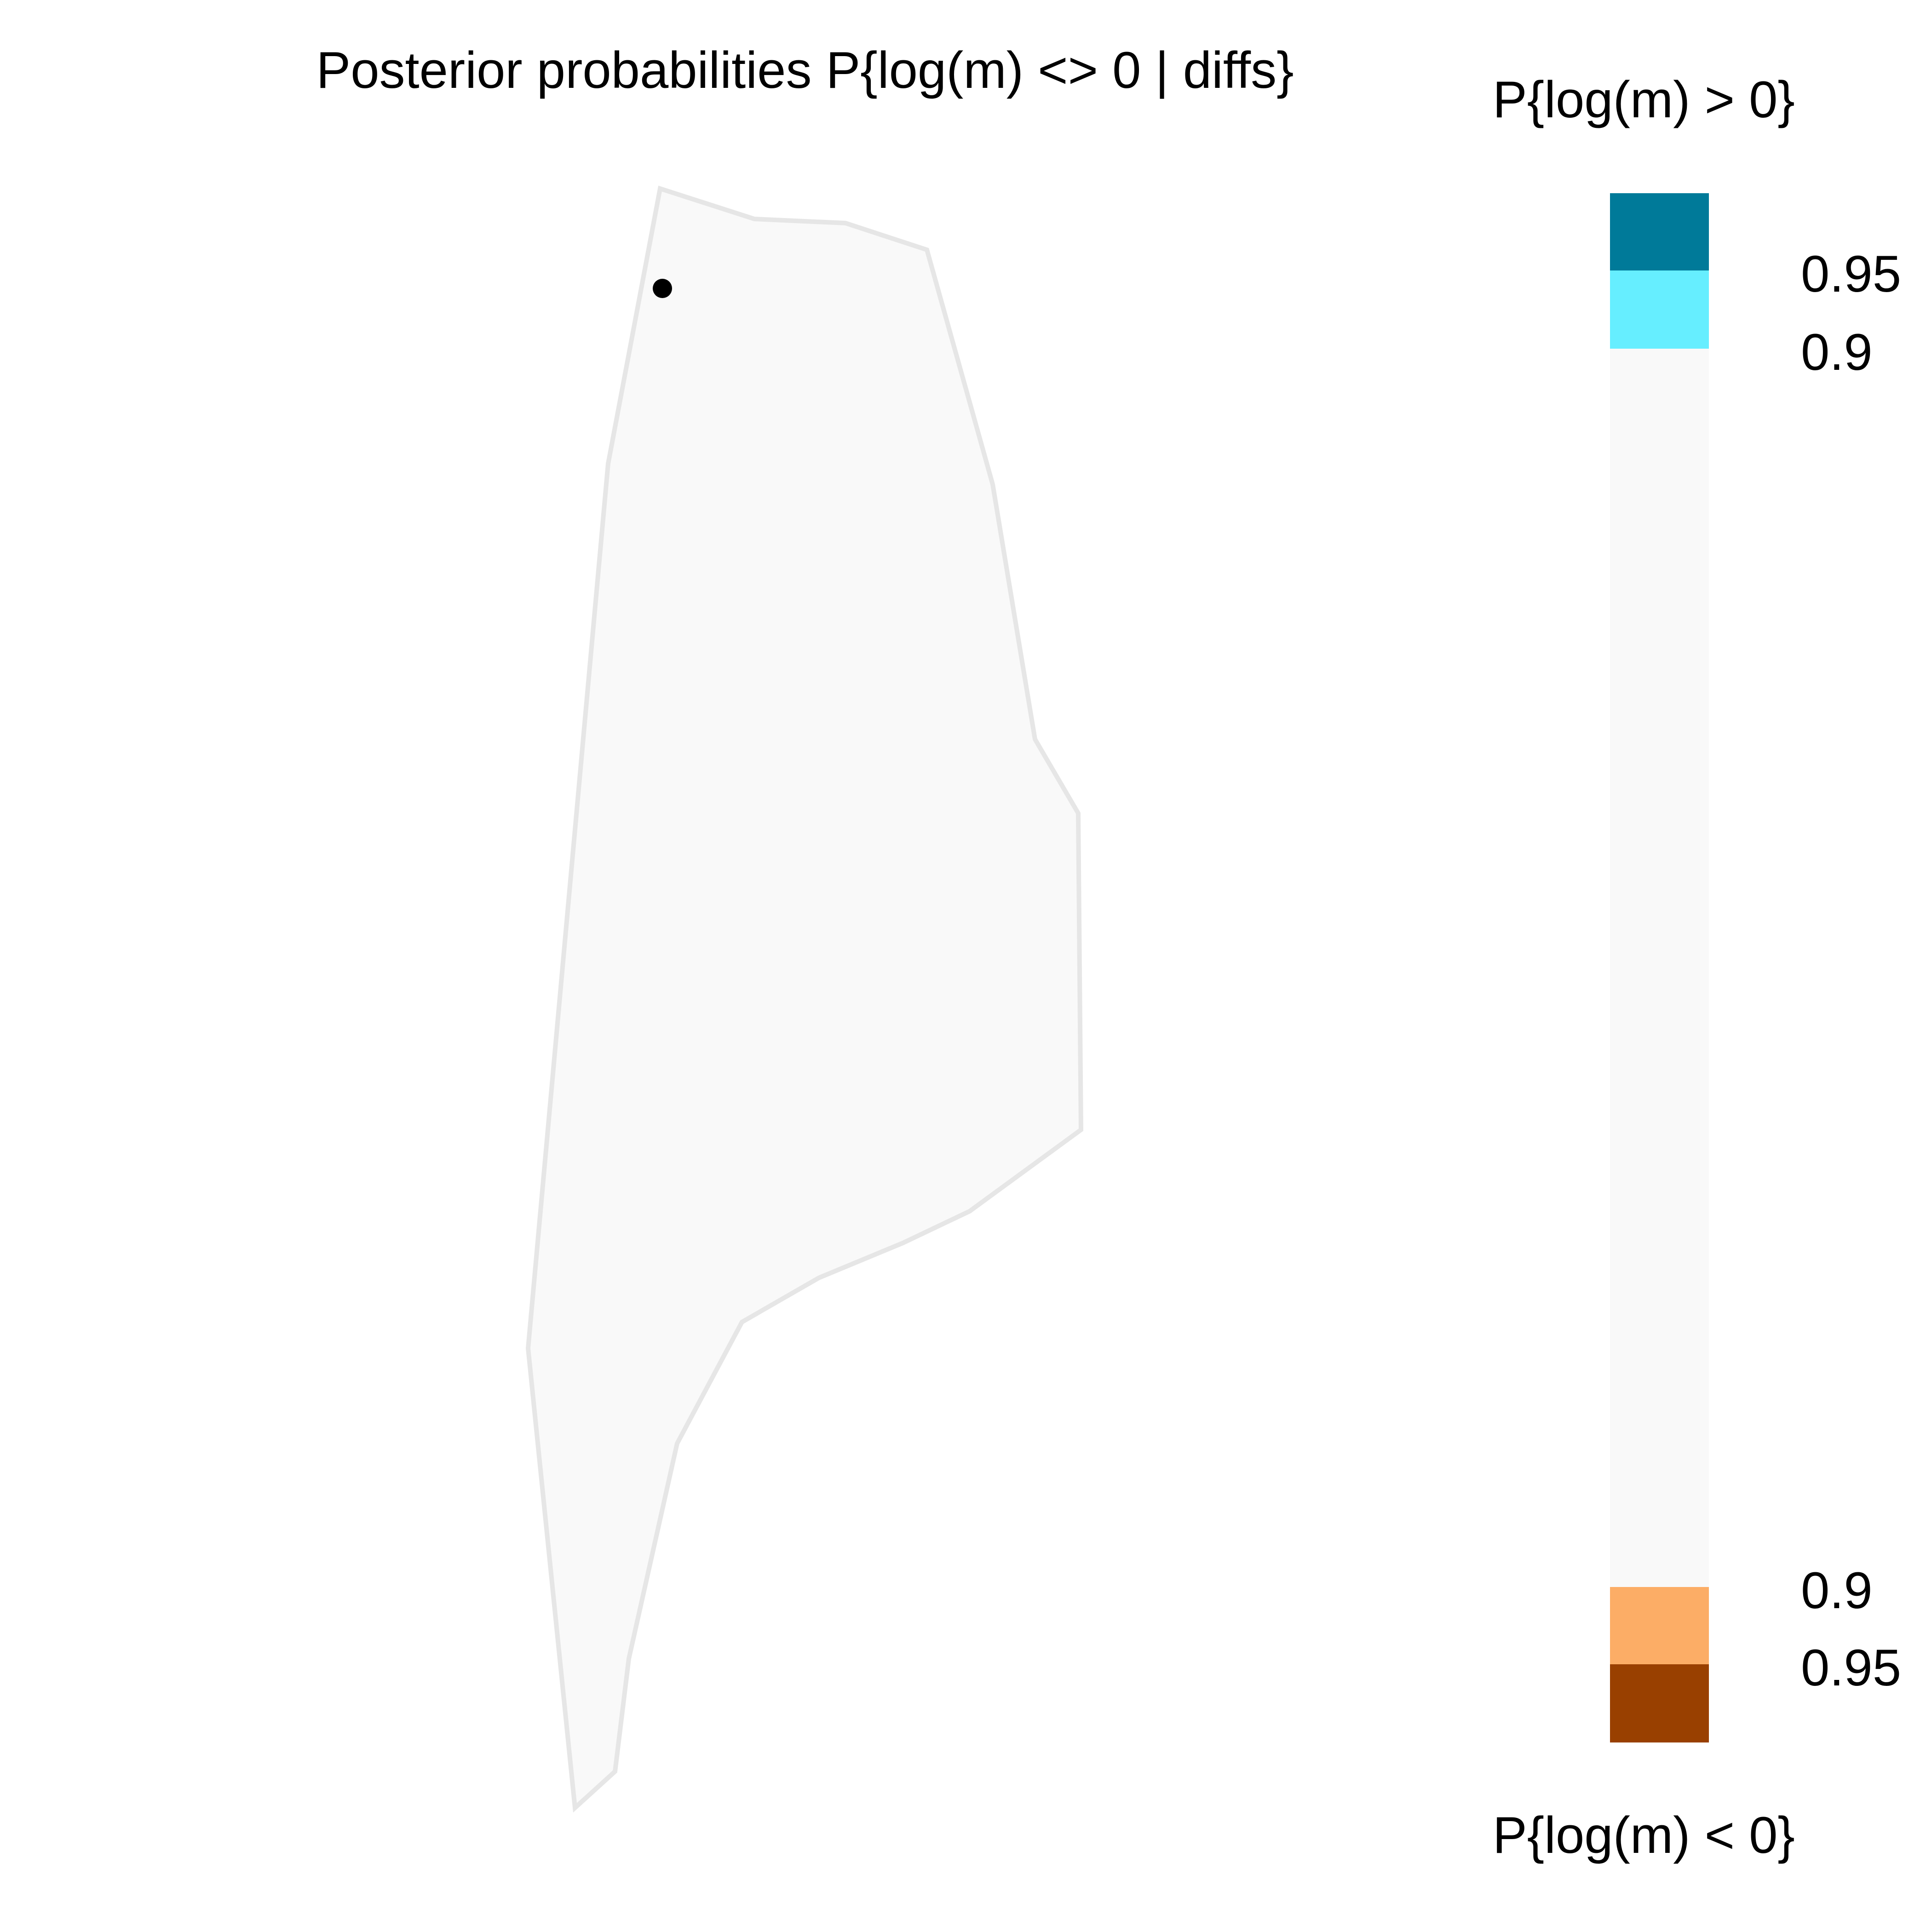 The image size is (1932, 1932). Describe the element at coordinates (1851, 274) in the screenshot. I see `legend-label-upper-095: 0.95` at that location.